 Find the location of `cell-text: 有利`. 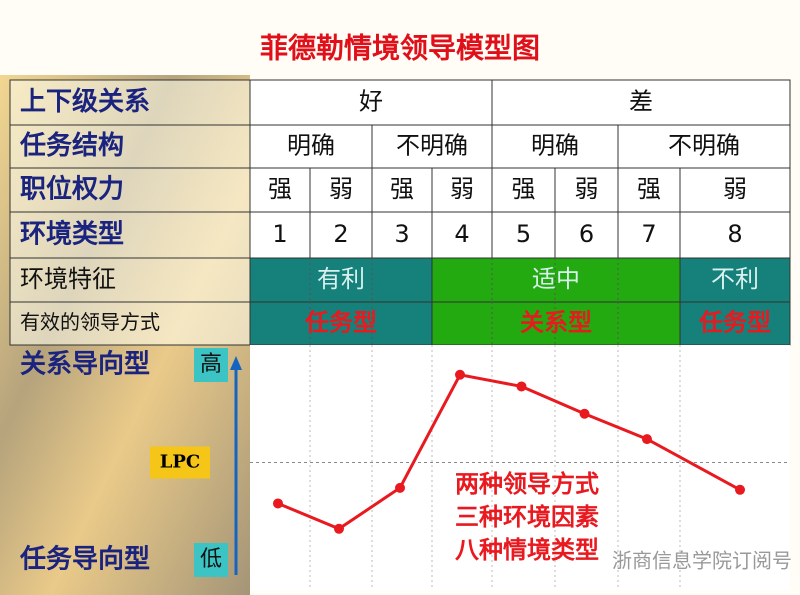

cell-text: 有利 is located at coordinates (341, 279).